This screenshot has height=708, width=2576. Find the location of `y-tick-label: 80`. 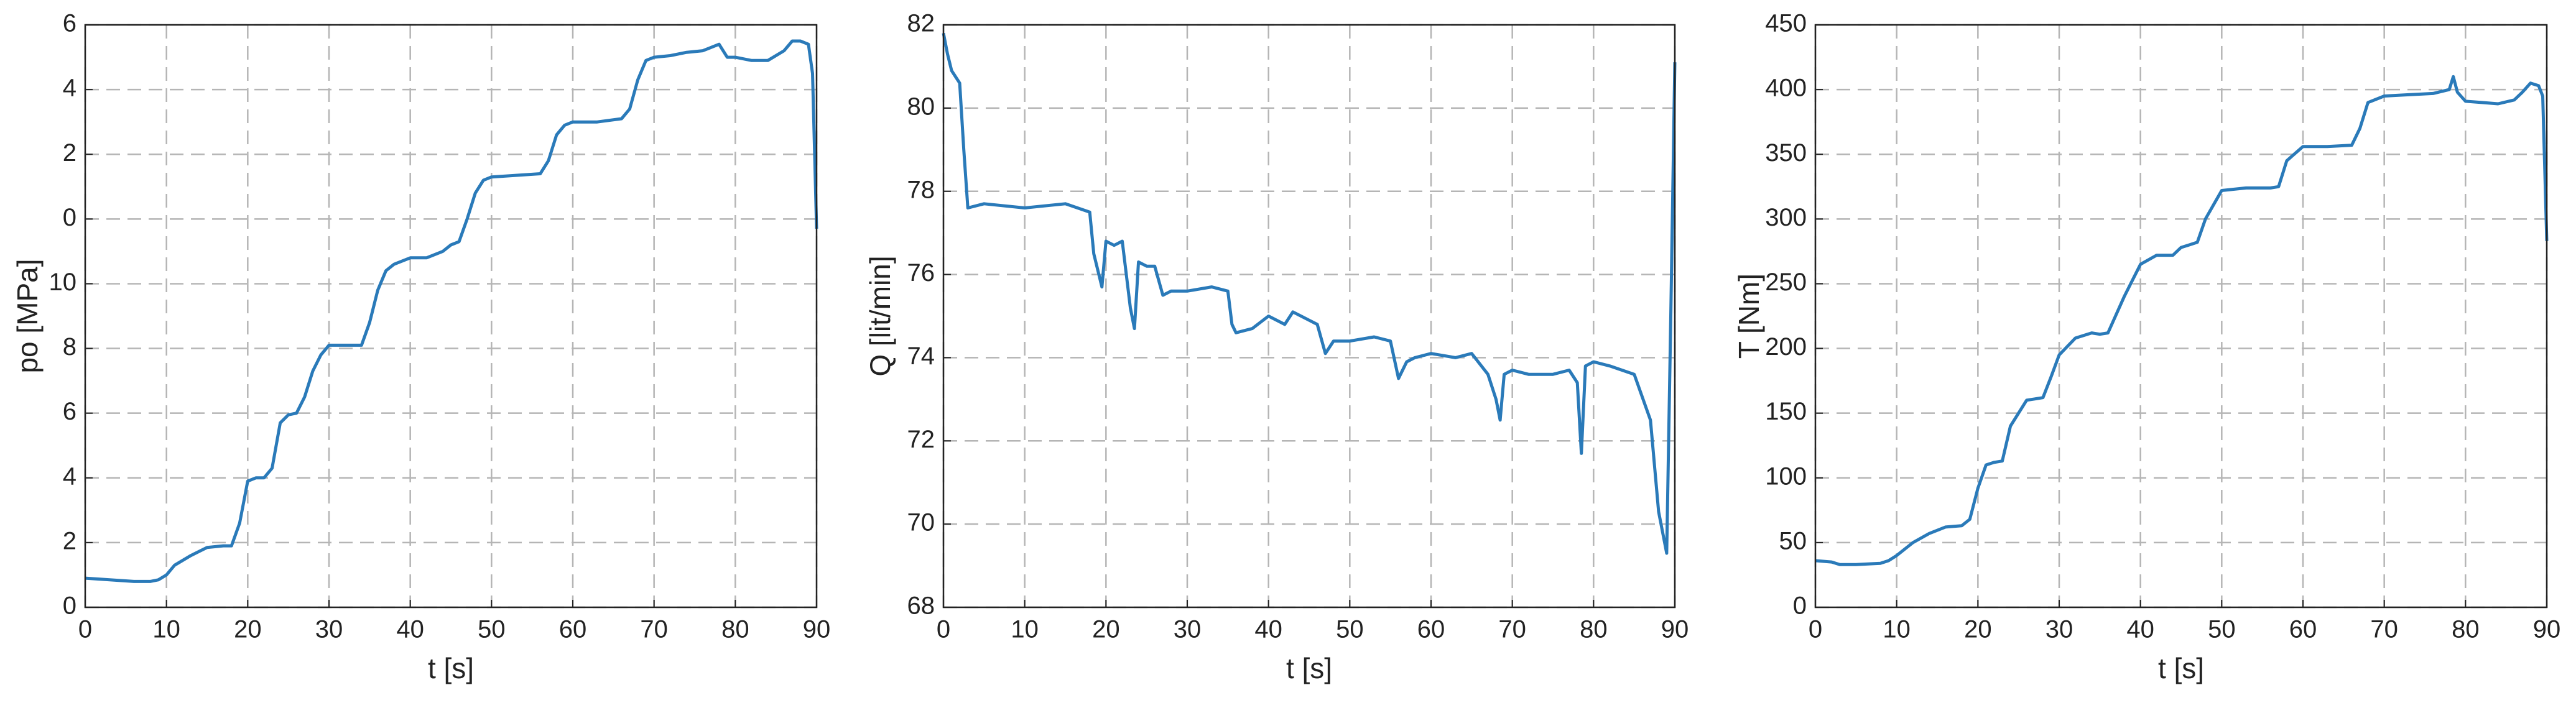

y-tick-label: 80 is located at coordinates (921, 106).